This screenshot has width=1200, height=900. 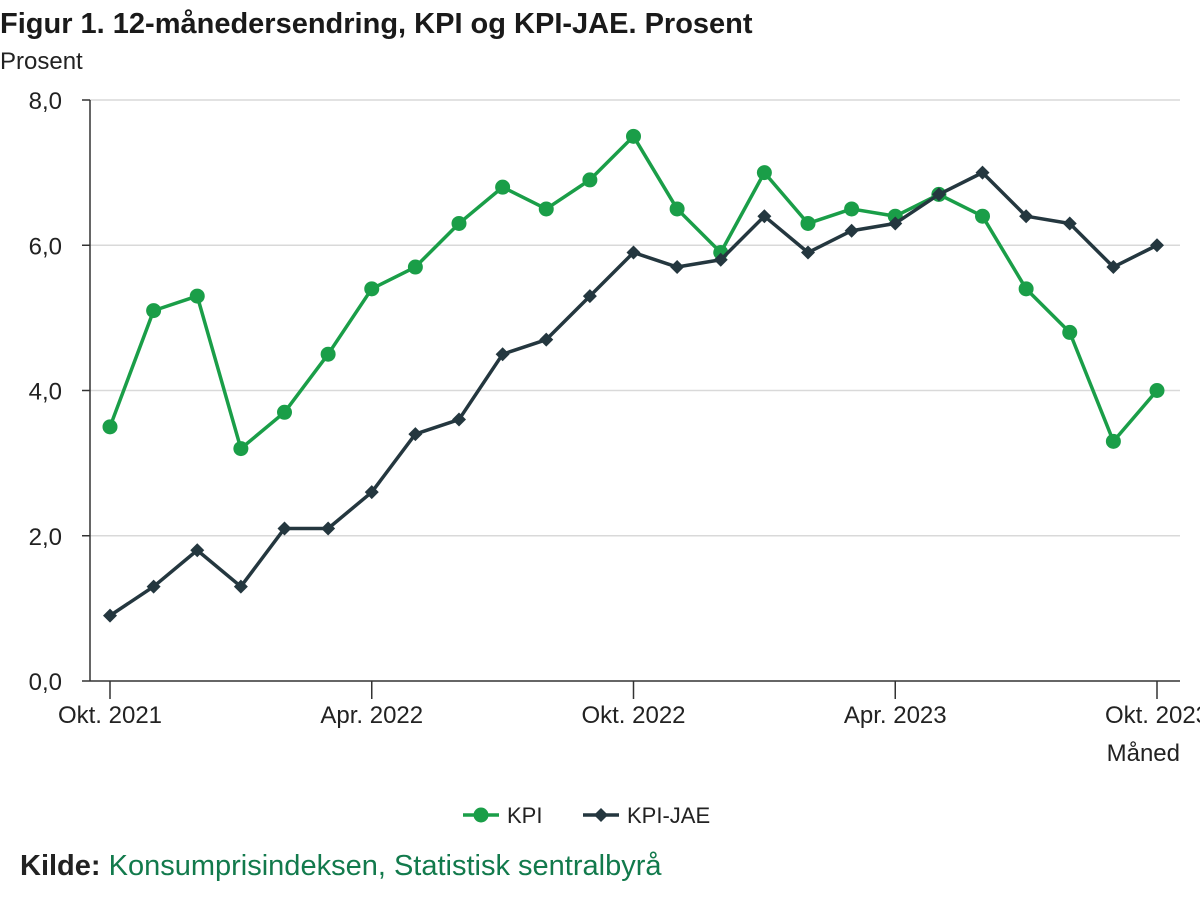 What do you see at coordinates (45, 537) in the screenshot?
I see `y-tick-label: 2,0` at bounding box center [45, 537].